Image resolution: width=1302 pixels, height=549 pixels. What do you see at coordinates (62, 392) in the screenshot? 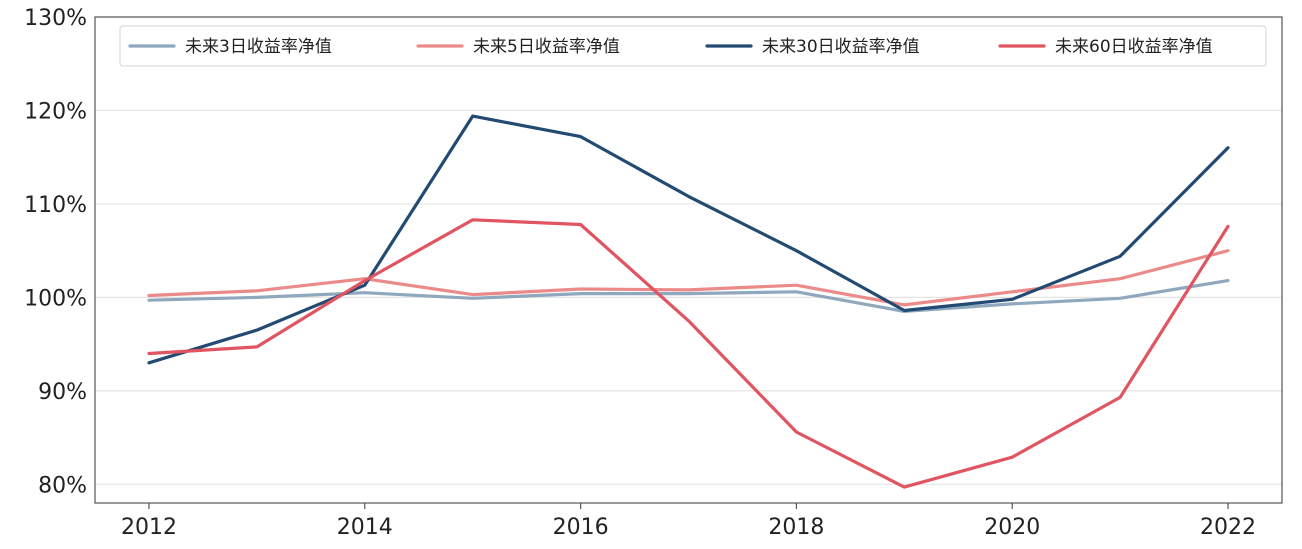
I see `y-tick-label: 90%` at bounding box center [62, 392].